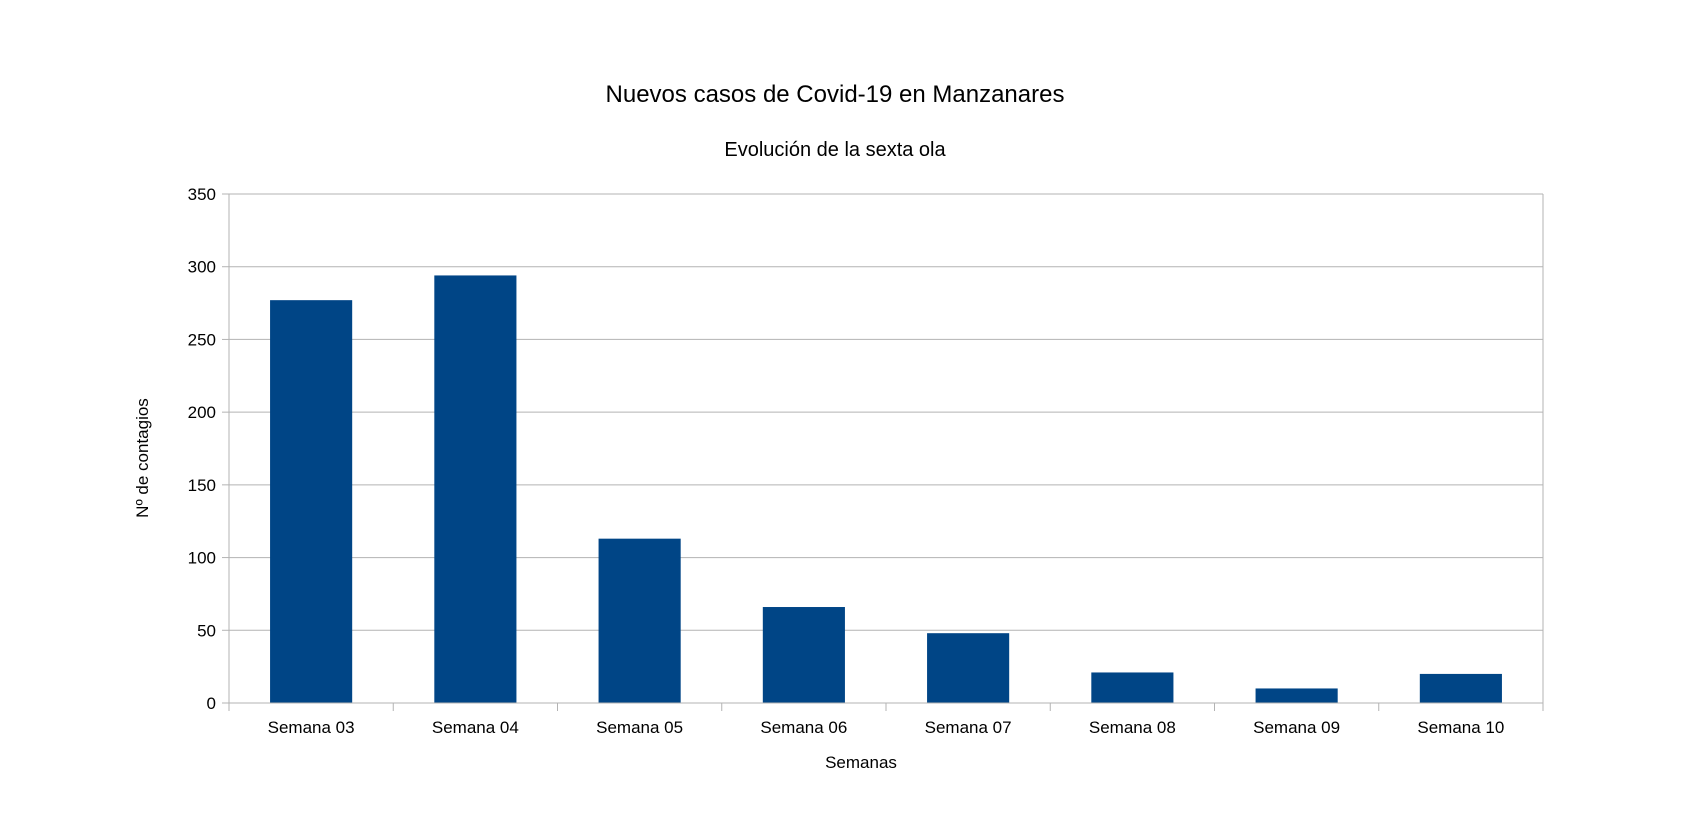 This screenshot has width=1685, height=839. Describe the element at coordinates (803, 727) in the screenshot. I see `x-tick-label: Semana 06` at that location.